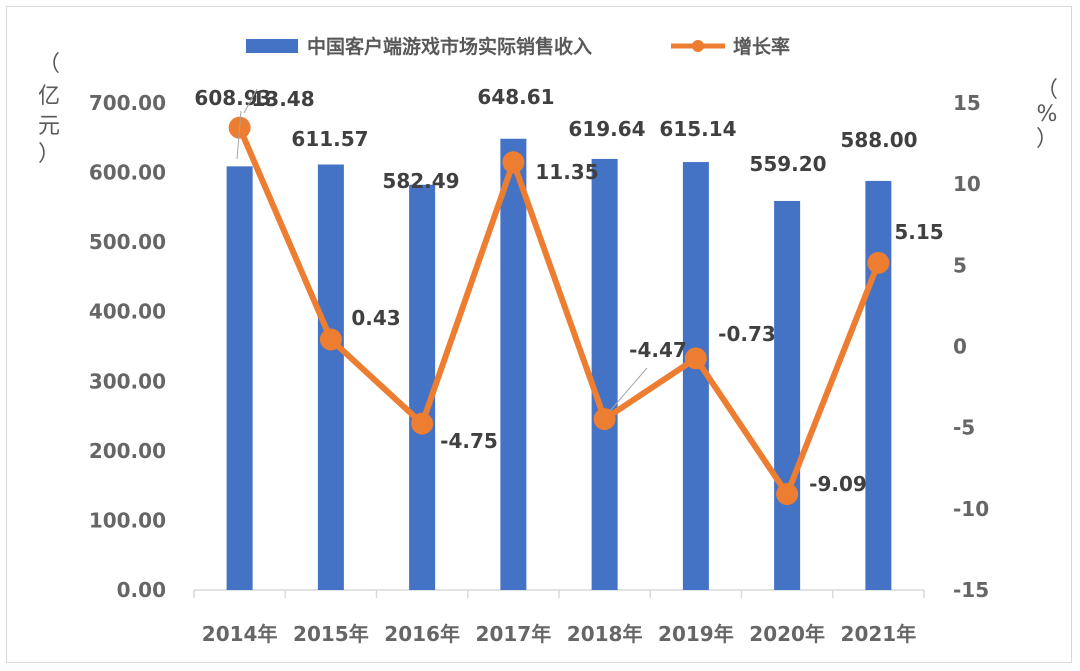 This screenshot has height=671, width=1080. Describe the element at coordinates (127, 173) in the screenshot. I see `left-axis-tick-label: 600.00` at that location.